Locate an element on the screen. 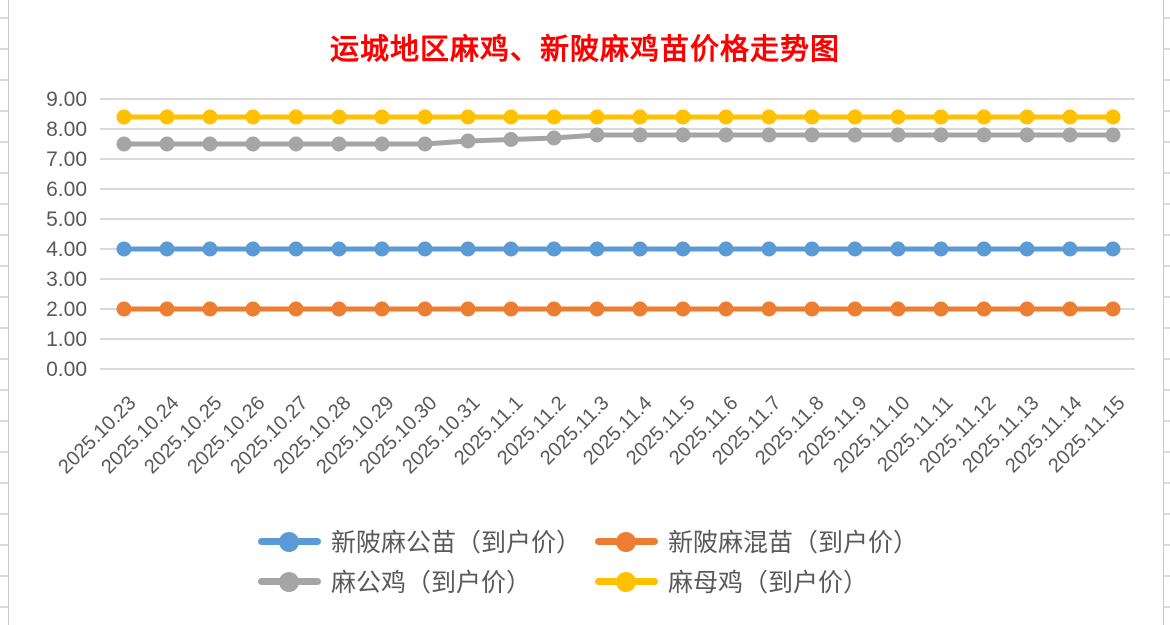 This screenshot has width=1170, height=625. legend-label: 麻公鸡（到户价） is located at coordinates (431, 582).